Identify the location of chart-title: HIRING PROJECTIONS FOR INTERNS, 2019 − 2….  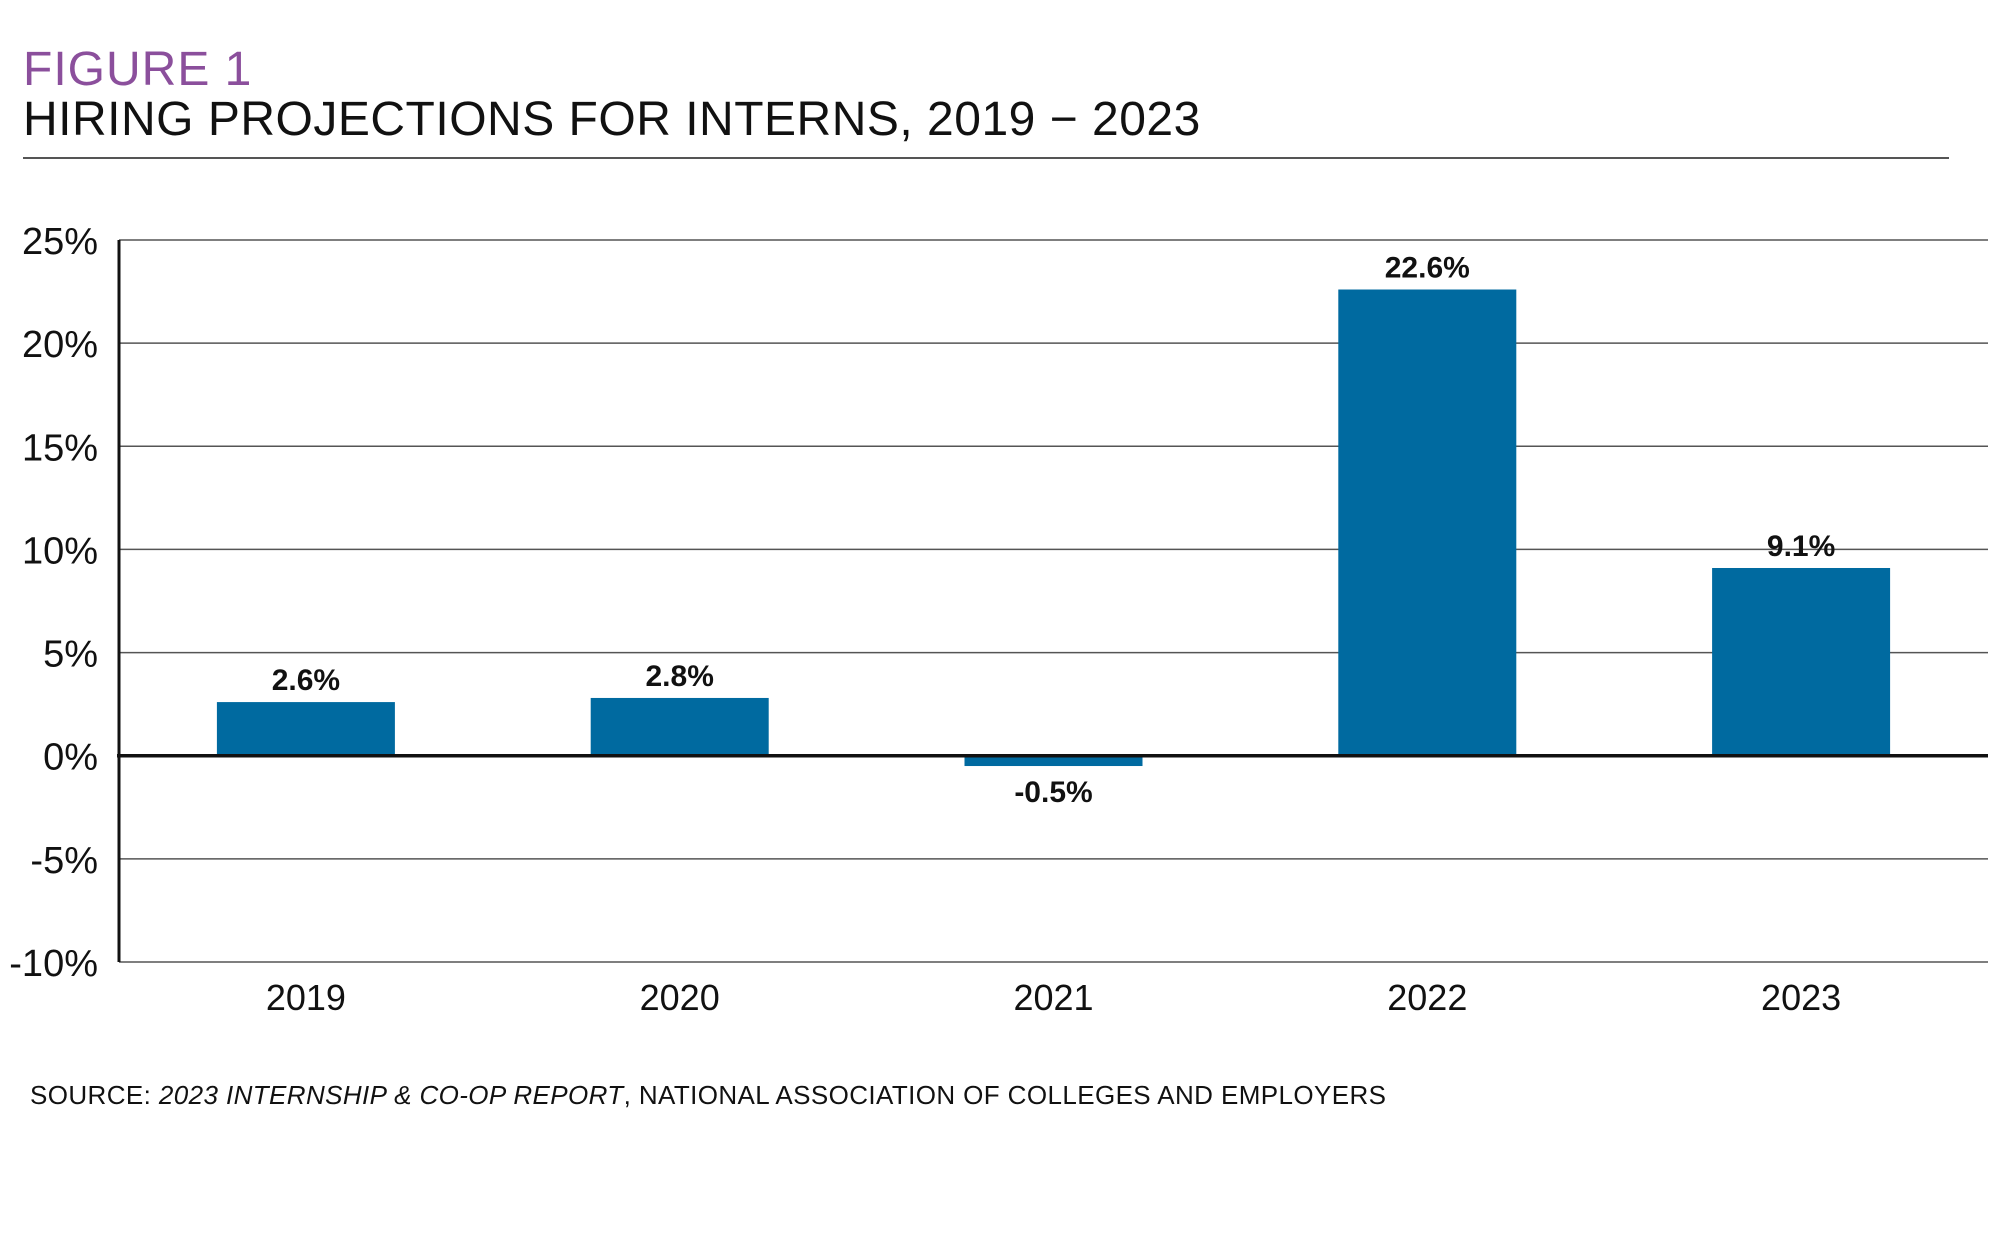
(612, 119).